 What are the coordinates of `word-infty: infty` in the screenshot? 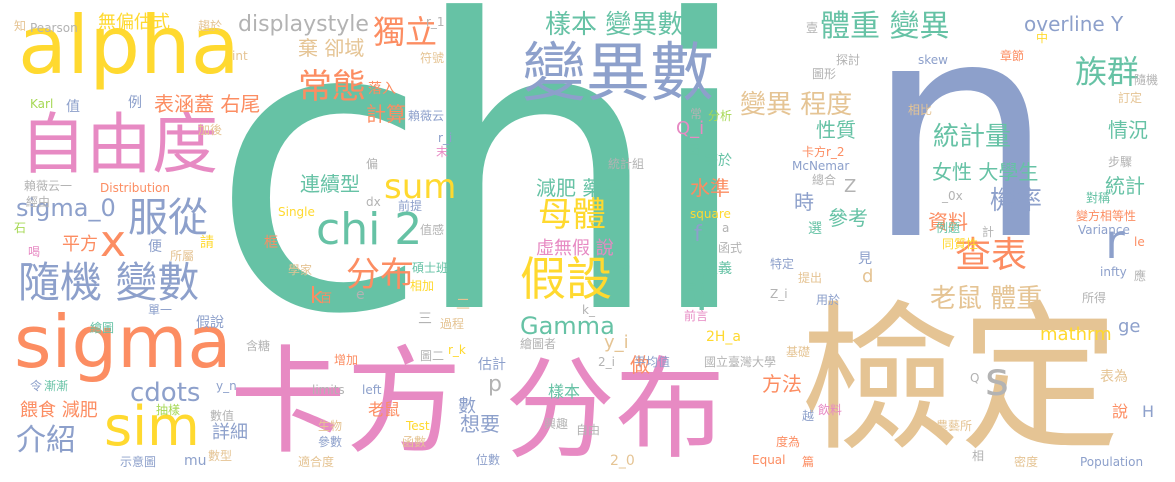 It's located at (1113, 272).